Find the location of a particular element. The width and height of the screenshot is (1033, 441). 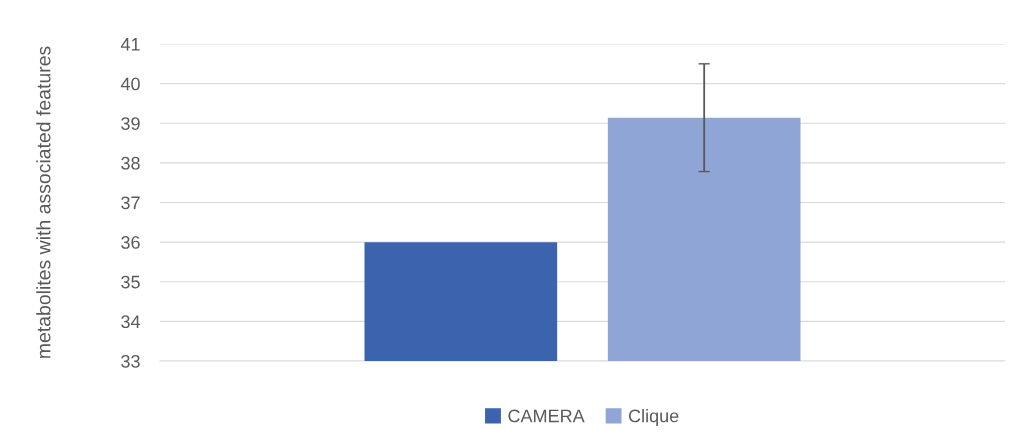

y-tick-label: 39 is located at coordinates (130, 123).